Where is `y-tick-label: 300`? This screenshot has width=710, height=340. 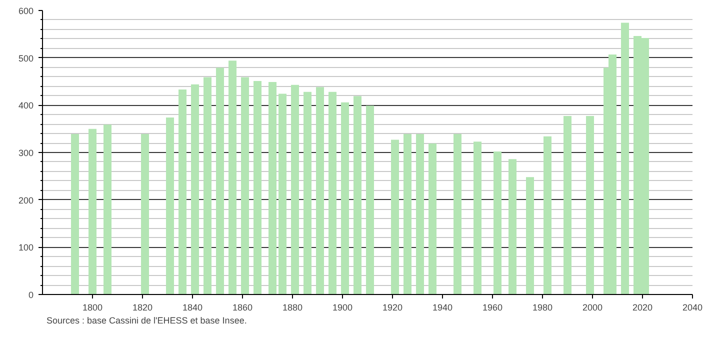 y-tick-label: 300 is located at coordinates (26, 153).